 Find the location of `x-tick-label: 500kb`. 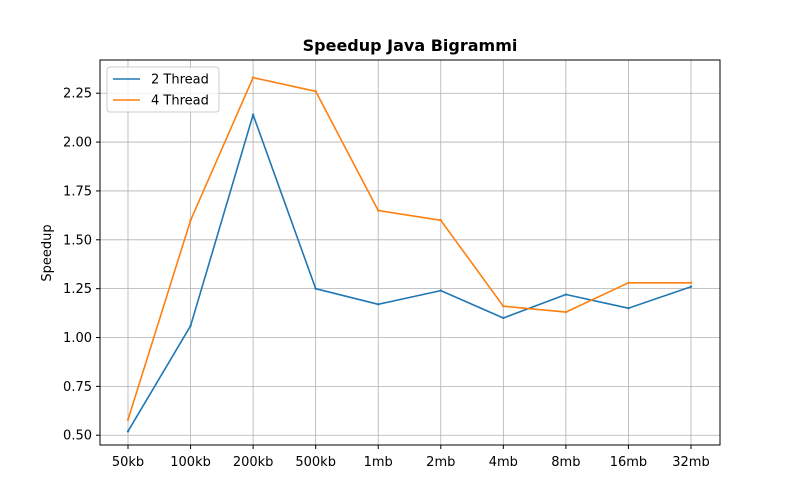

x-tick-label: 500kb is located at coordinates (315, 462).